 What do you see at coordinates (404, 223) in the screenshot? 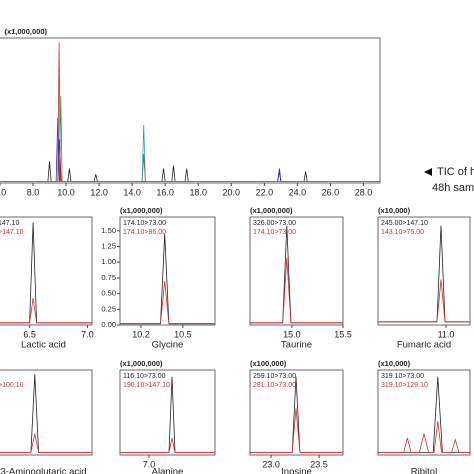
I see `mrm-label: 245.00>147.10` at bounding box center [404, 223].